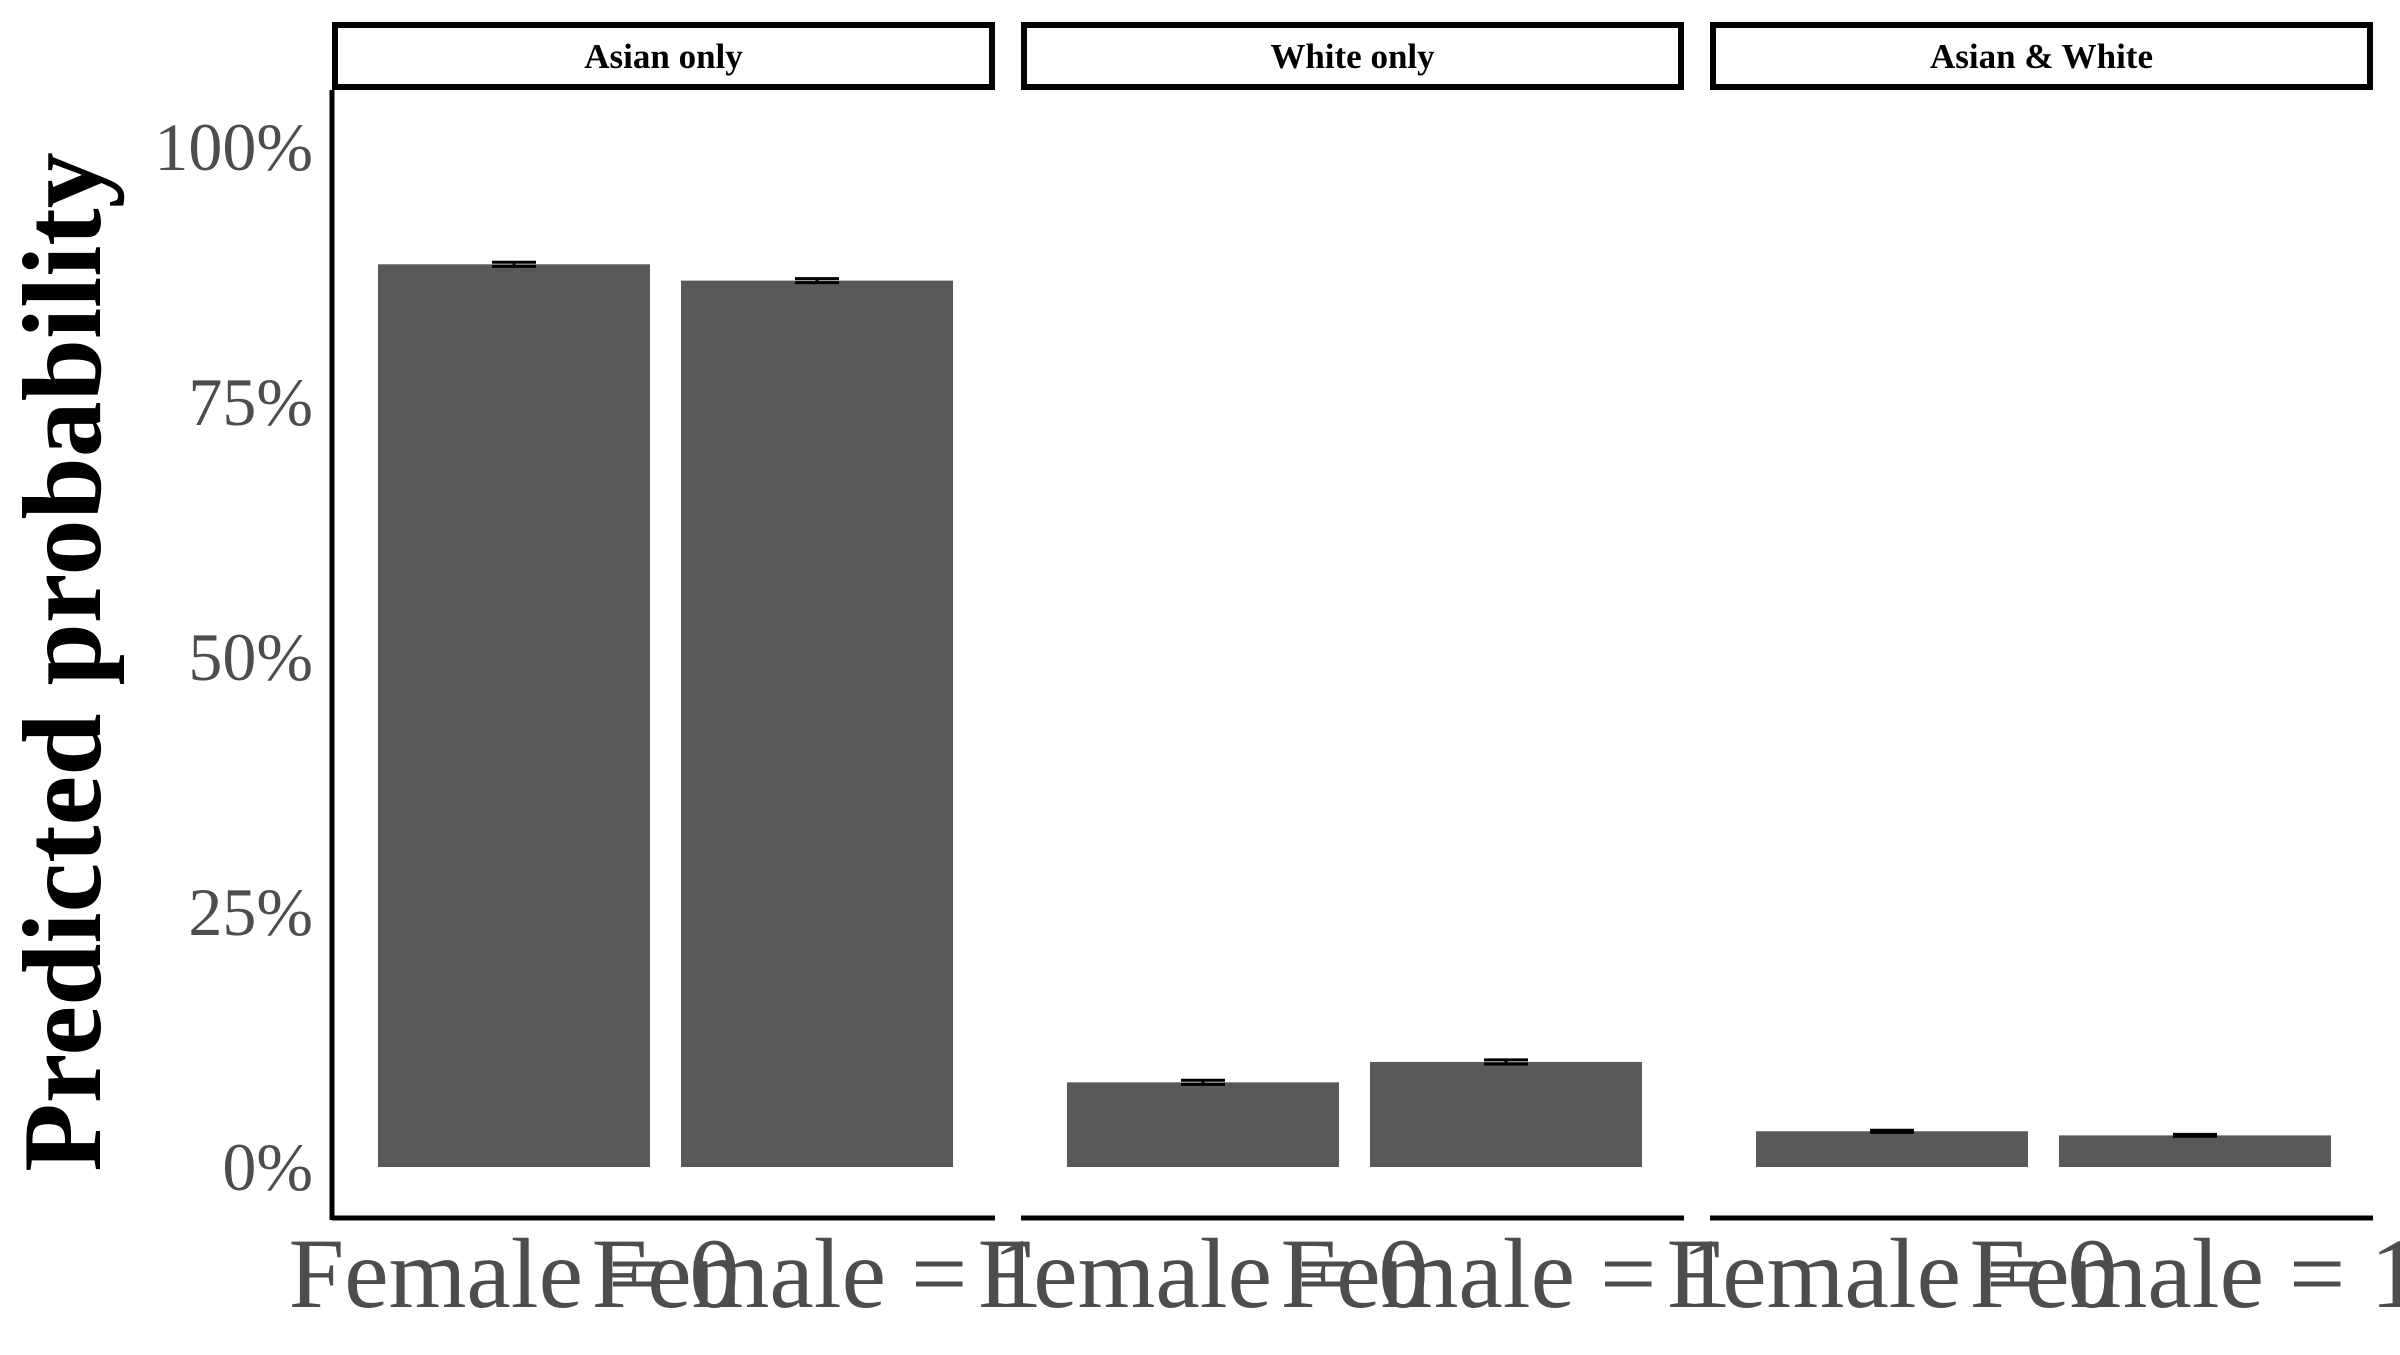 Image resolution: width=2400 pixels, height=1355 pixels. Describe the element at coordinates (250, 657) in the screenshot. I see `y-tick-label: 50%` at that location.